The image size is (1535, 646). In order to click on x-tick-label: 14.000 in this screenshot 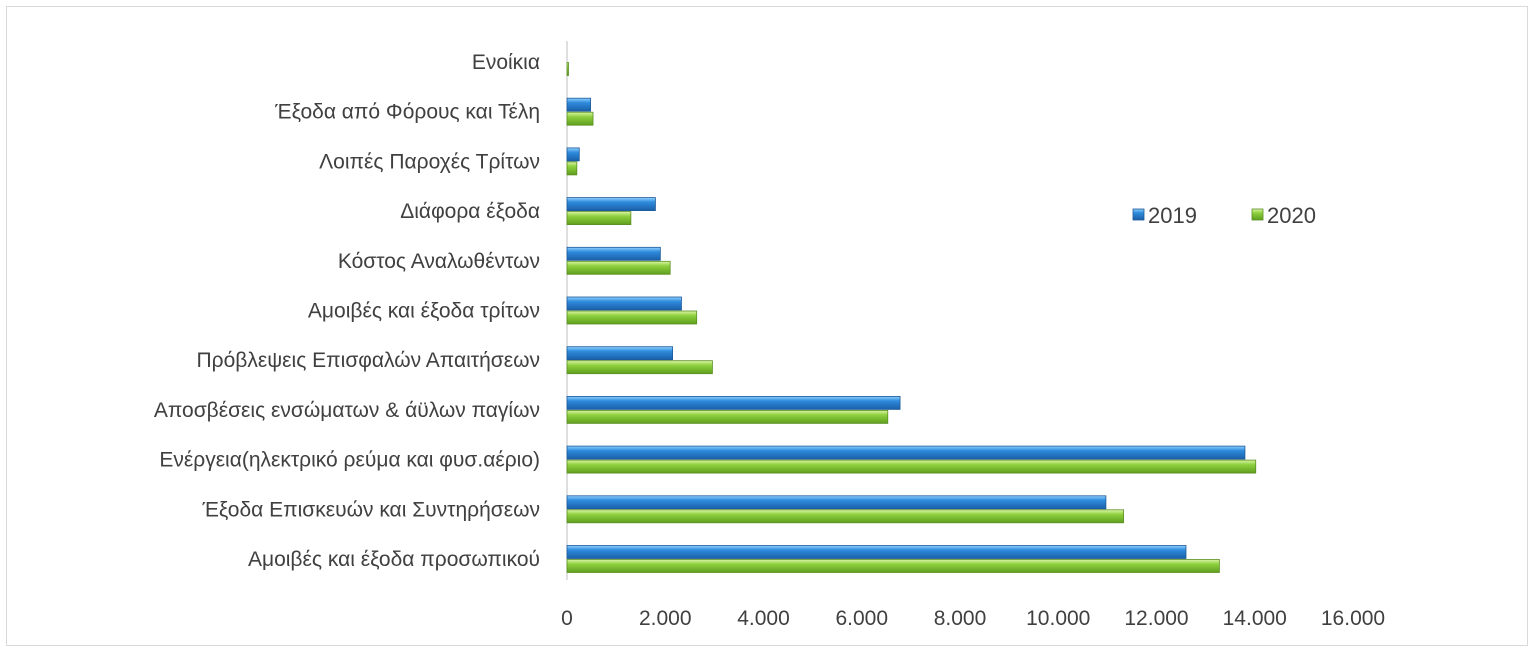, I will do `click(1255, 618)`.